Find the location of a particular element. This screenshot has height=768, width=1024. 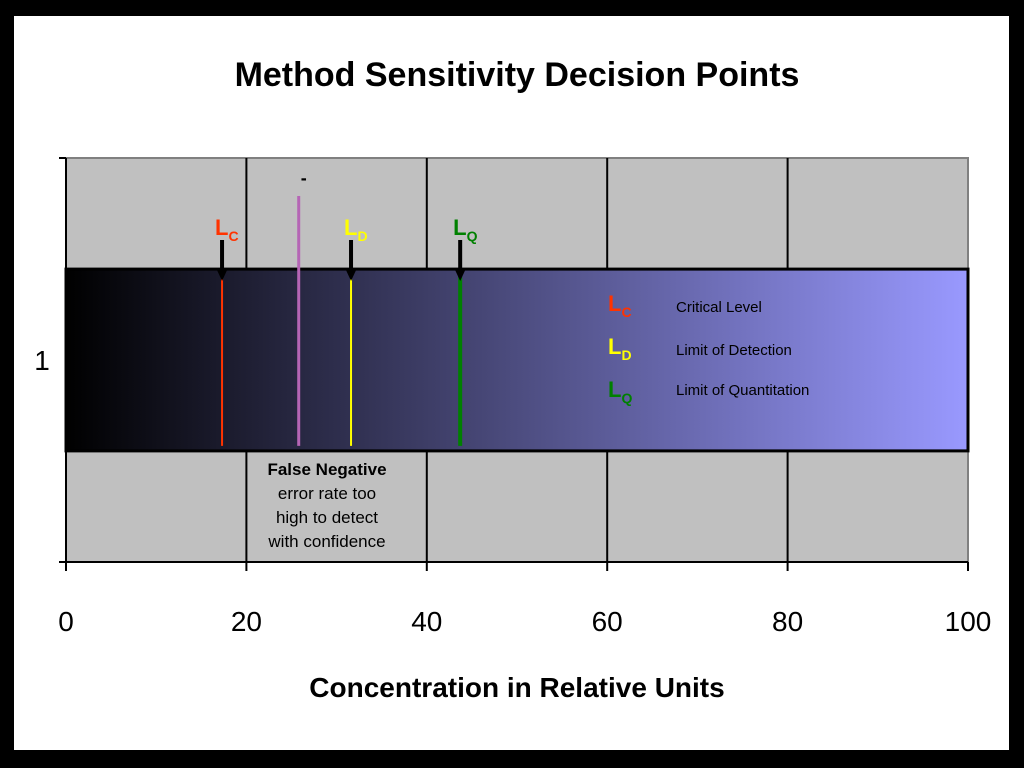

band-lines: - is located at coordinates (342, 307).